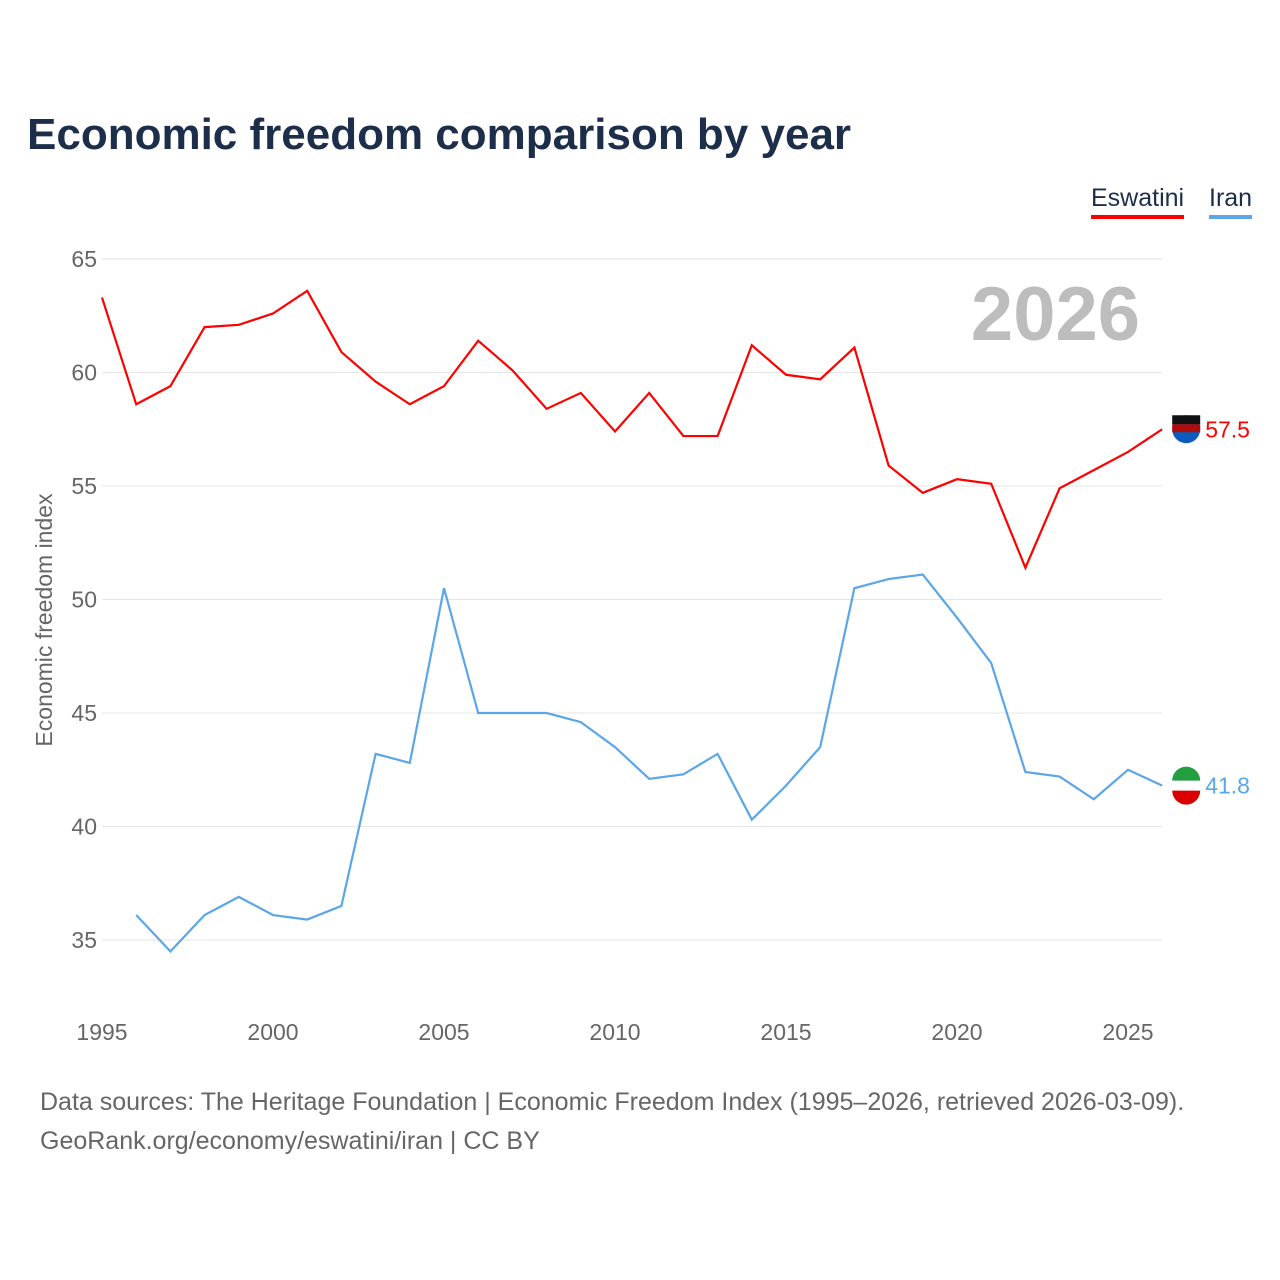 The width and height of the screenshot is (1280, 1280). Describe the element at coordinates (44, 620) in the screenshot. I see `y-axis-label: Economic freedom index` at that location.